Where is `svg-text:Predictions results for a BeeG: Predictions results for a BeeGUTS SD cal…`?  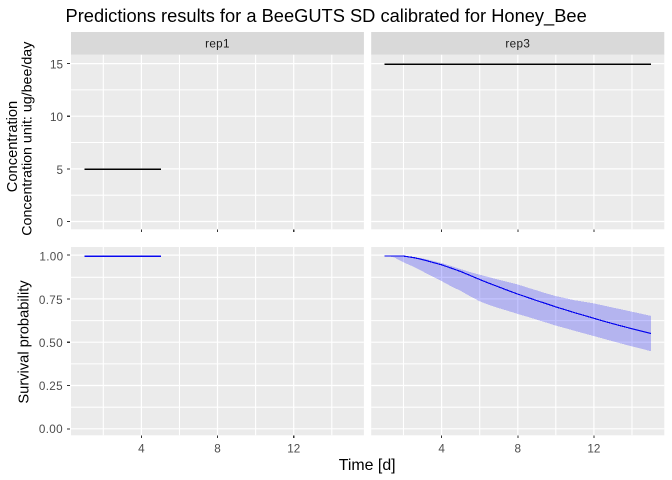 svg-text:Predictions results for a BeeG: Predictions results for a BeeGUTS SD cal… is located at coordinates (326, 16).